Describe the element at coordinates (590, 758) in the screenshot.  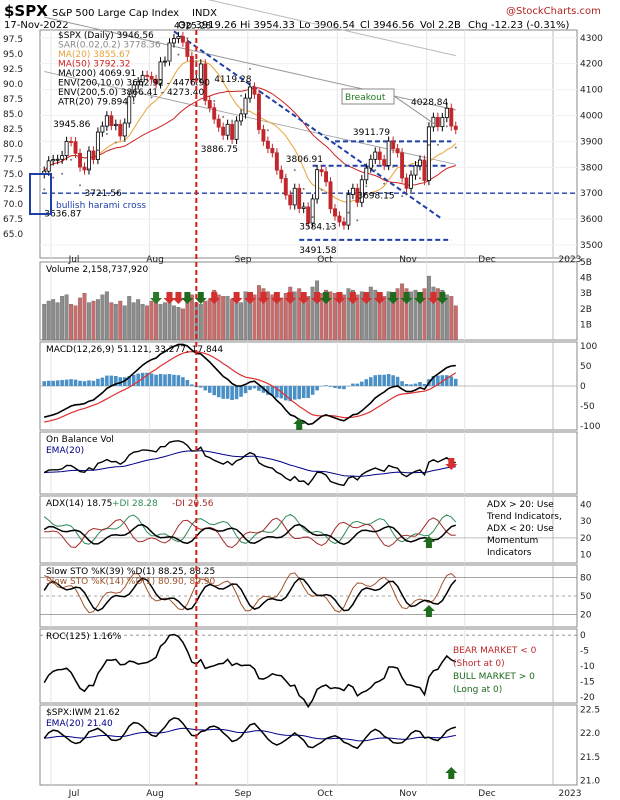
I see `ratio-tick-label: 21.5` at that location.